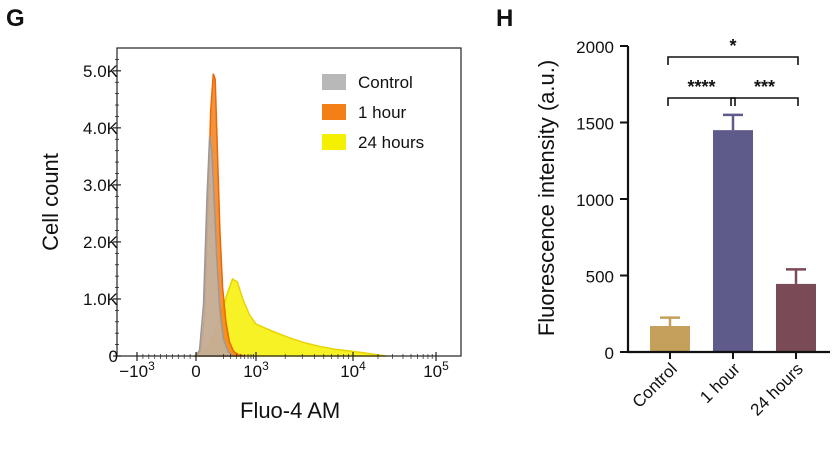 The image size is (834, 463). What do you see at coordinates (732, 46) in the screenshot?
I see `significance-label: *` at bounding box center [732, 46].